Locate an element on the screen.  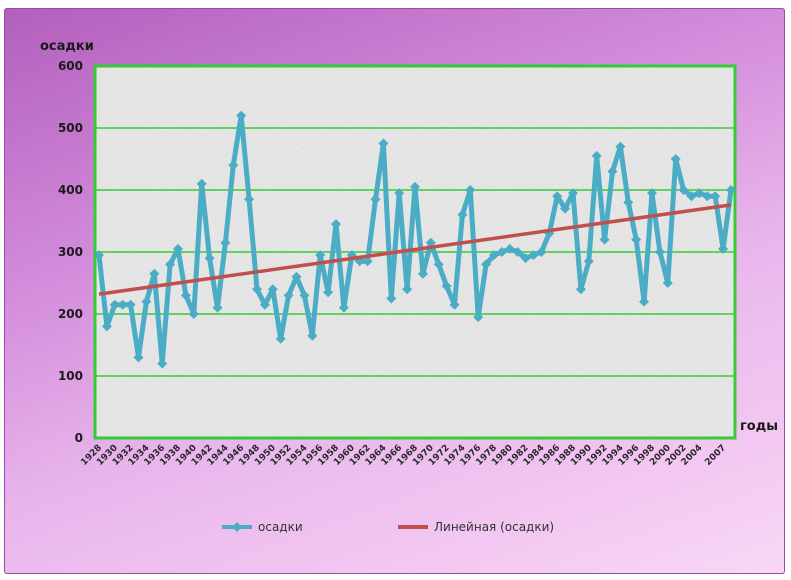
trend-line is located at coordinates (415, 249).